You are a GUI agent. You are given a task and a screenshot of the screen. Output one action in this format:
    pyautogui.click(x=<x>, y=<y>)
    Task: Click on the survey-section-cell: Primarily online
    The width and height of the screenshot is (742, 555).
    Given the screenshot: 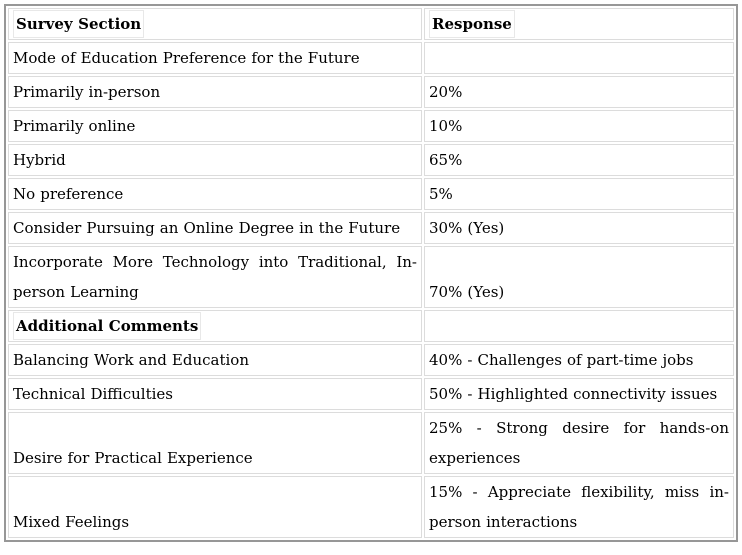 What is the action you would take?
    pyautogui.click(x=215, y=126)
    